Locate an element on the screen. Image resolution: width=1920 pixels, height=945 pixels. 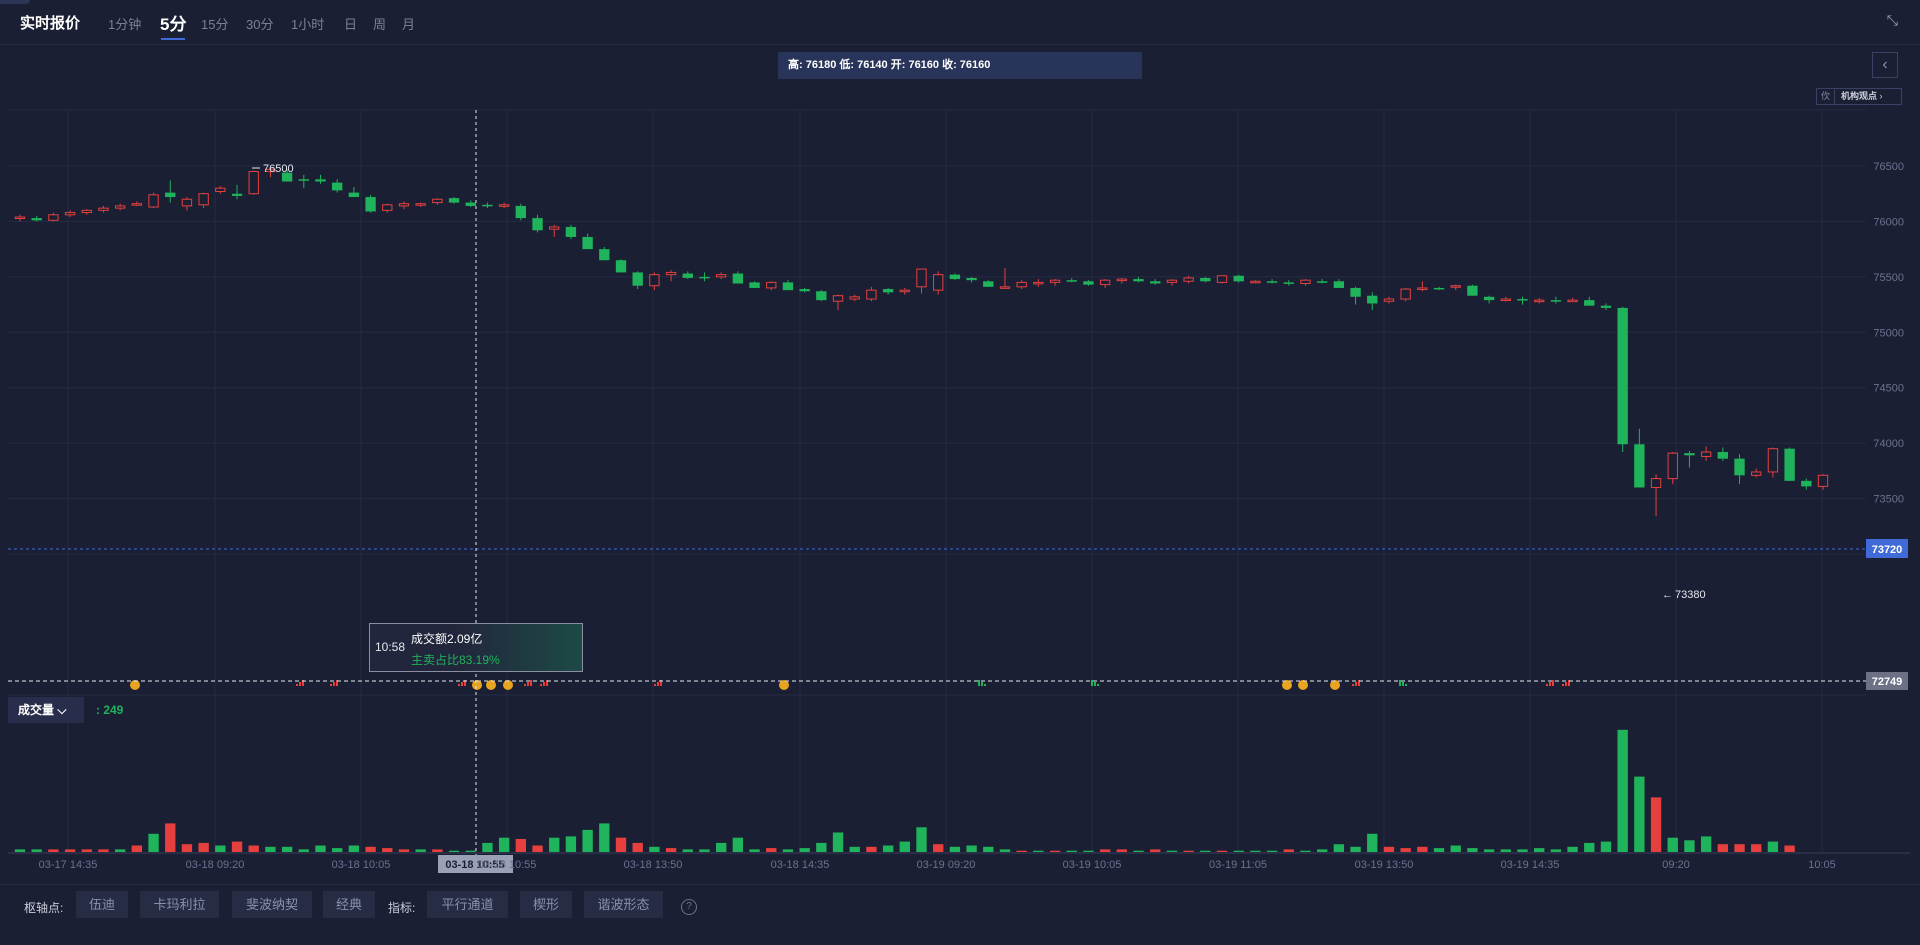
price-axis-labels: 7650076000755007500074500740007350073000 is located at coordinates (1888, 361).